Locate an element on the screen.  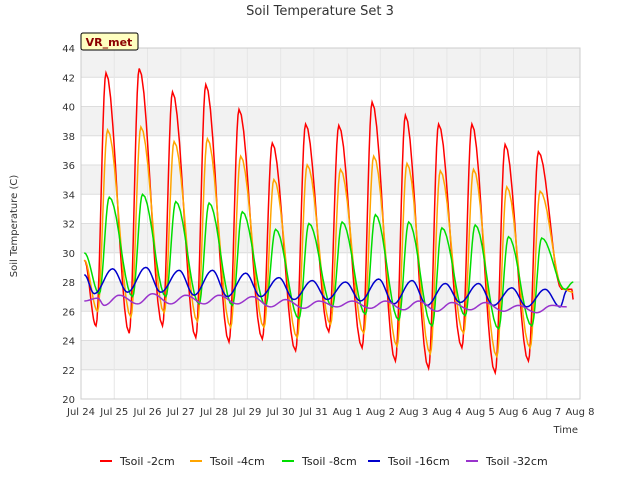
x-tick-label: Aug 2 is located at coordinates (380, 412).